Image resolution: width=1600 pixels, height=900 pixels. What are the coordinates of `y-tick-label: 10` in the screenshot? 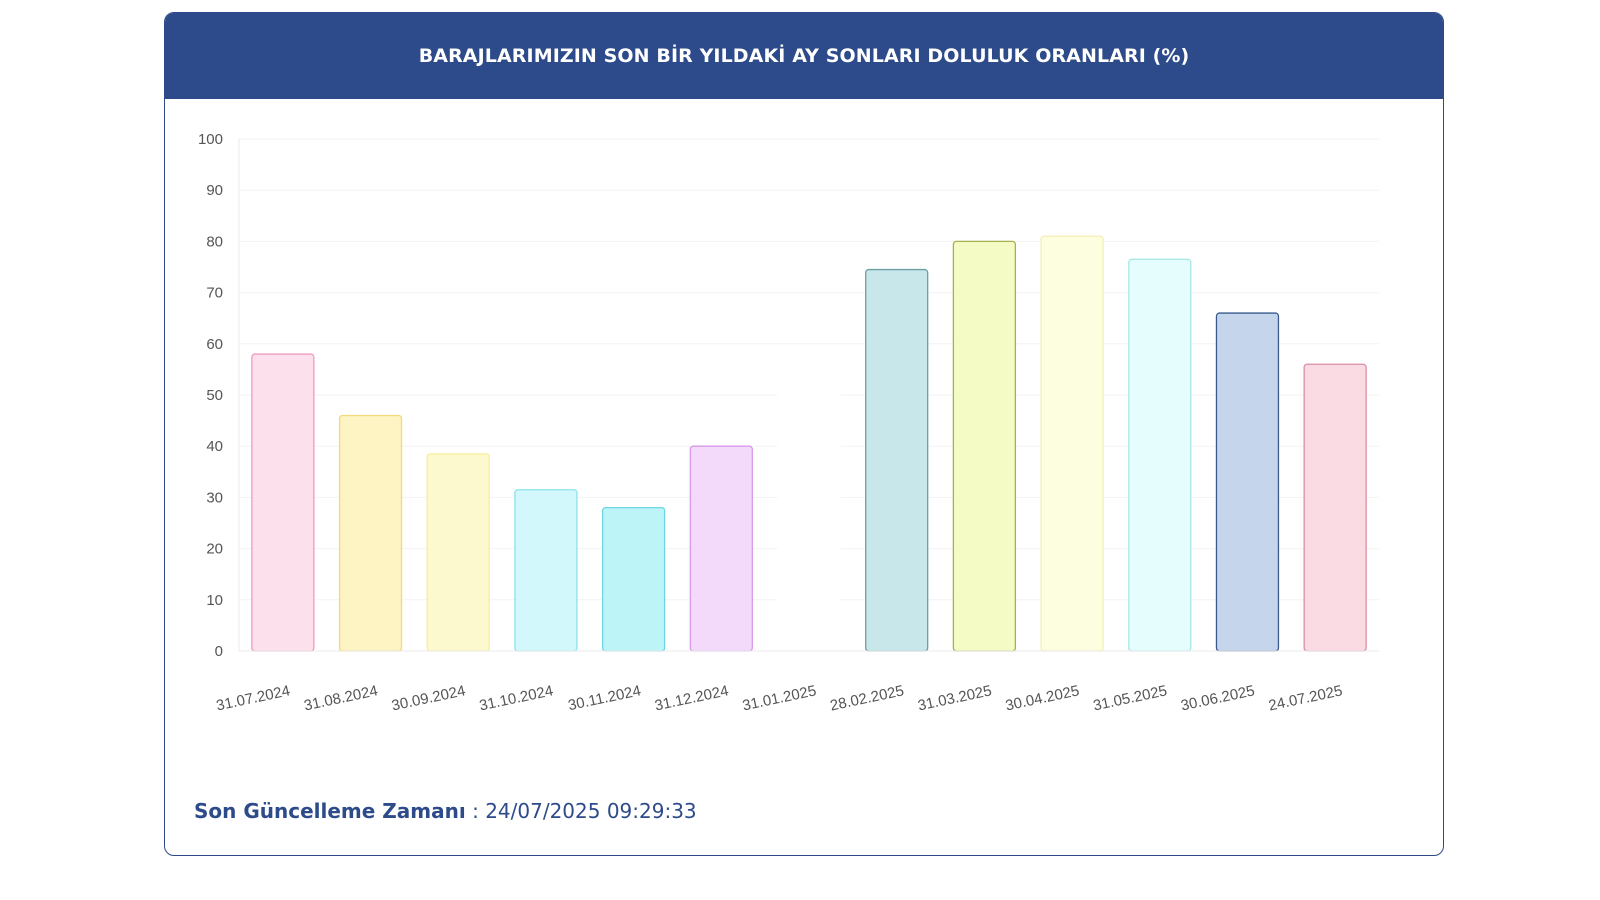 It's located at (214, 600).